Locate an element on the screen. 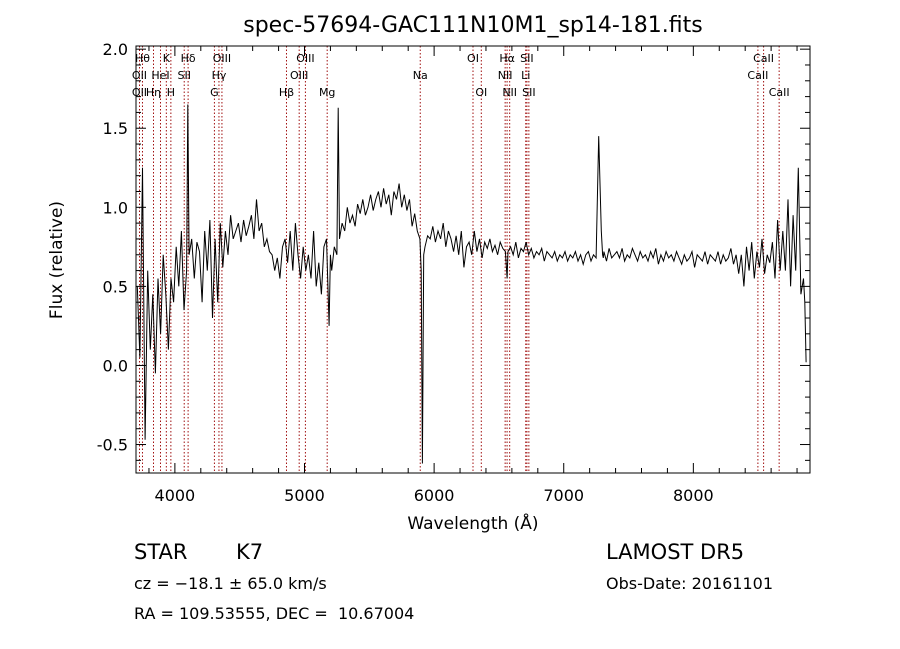  line-marker-label: G is located at coordinates (214, 92).